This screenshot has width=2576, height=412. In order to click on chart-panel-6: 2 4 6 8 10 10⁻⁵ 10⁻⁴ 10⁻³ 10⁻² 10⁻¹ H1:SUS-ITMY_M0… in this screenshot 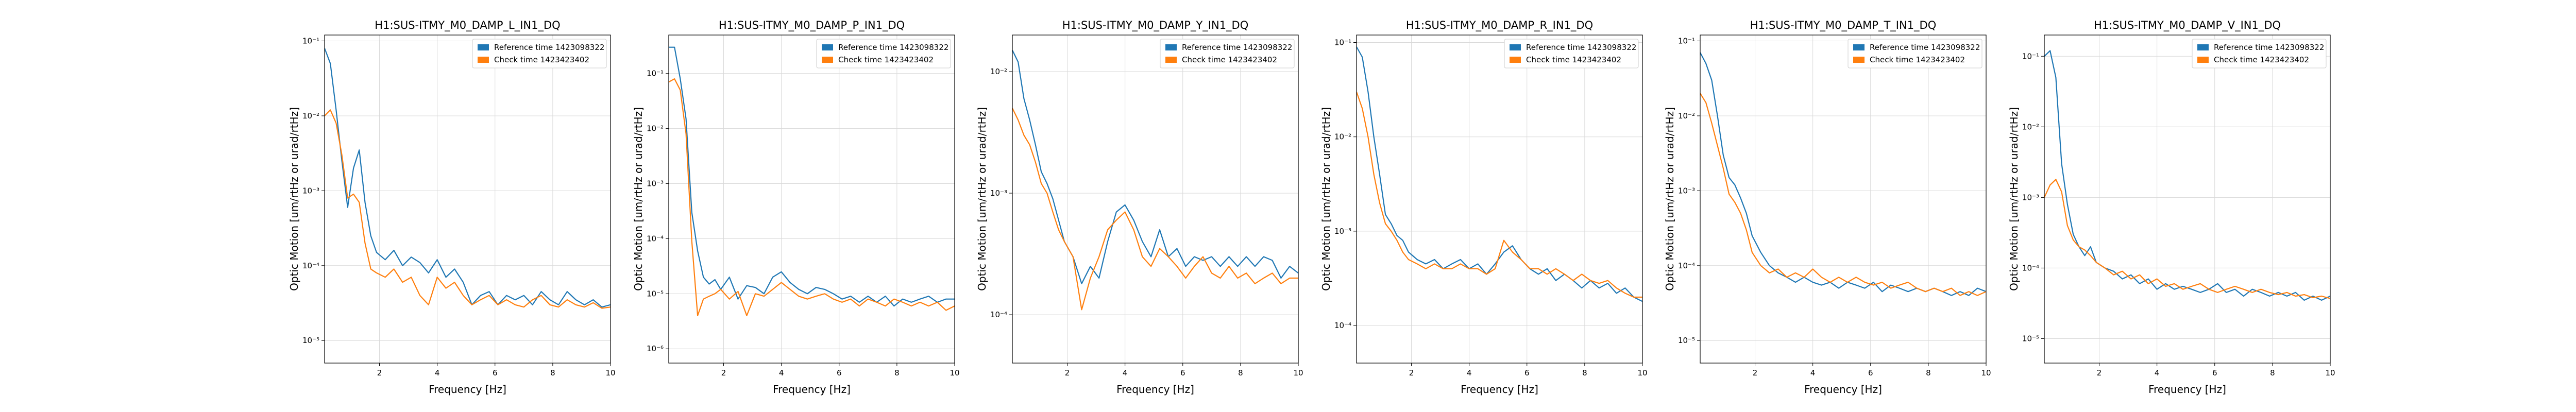, I will do `click(2171, 207)`.